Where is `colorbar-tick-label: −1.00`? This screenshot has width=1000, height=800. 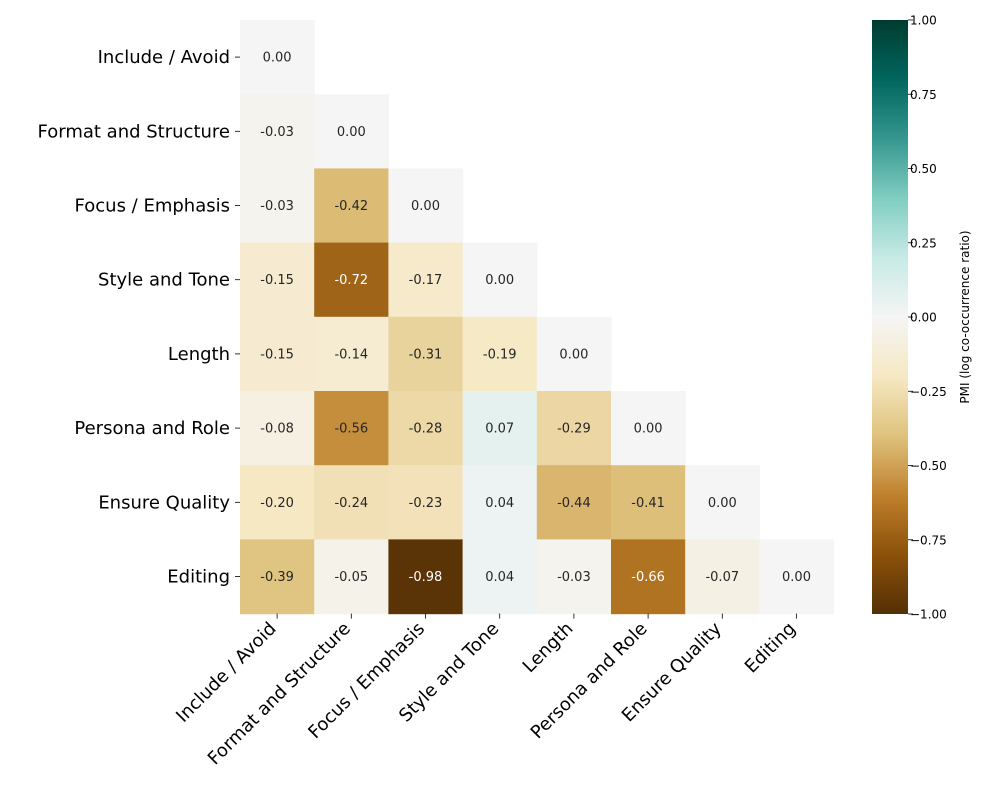 colorbar-tick-label: −1.00 is located at coordinates (928, 615).